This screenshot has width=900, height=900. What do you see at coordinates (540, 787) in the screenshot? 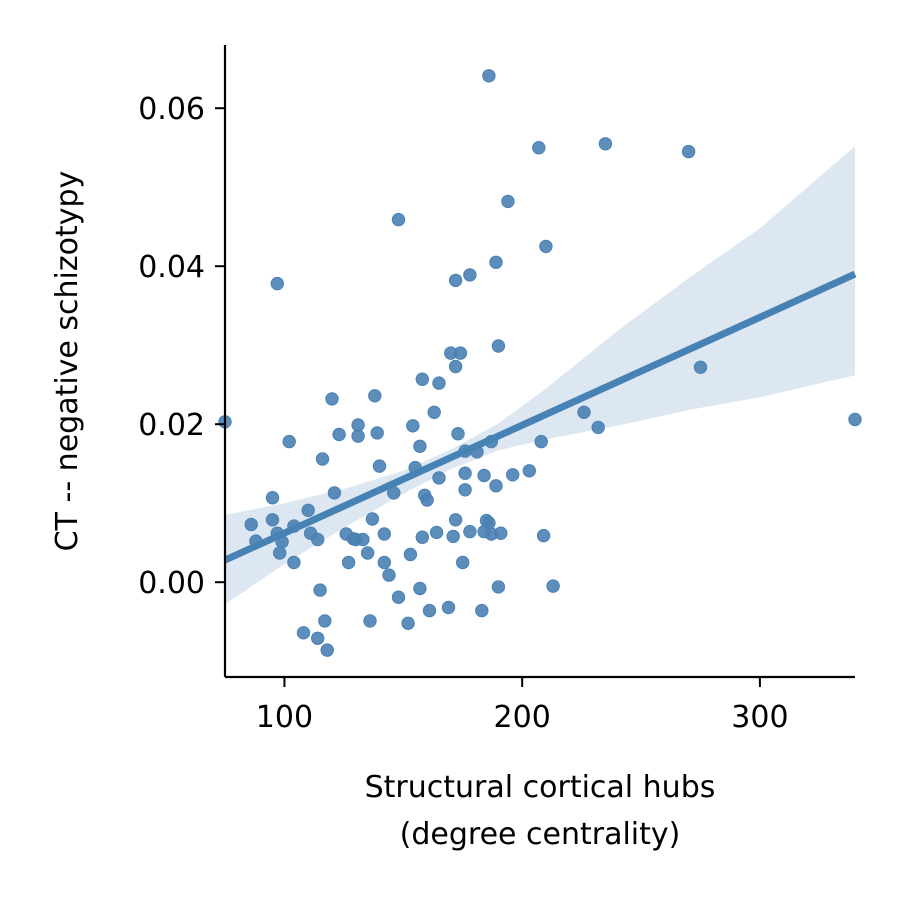
I see `x-axis-title-line-1: Structural cortical hubs` at bounding box center [540, 787].